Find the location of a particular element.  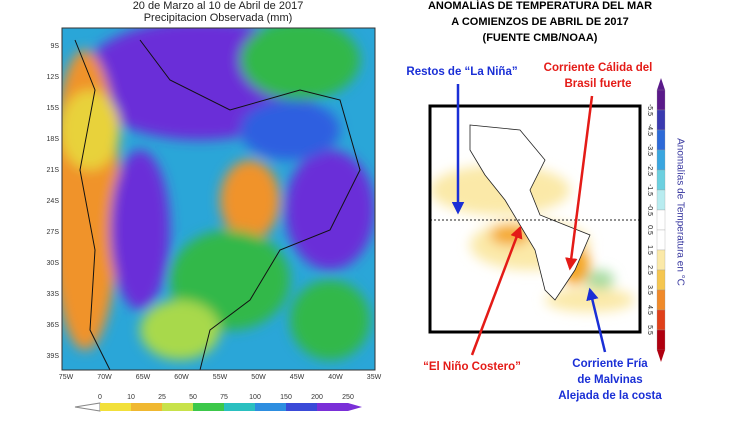

lat-label: 9S is located at coordinates (54, 46).